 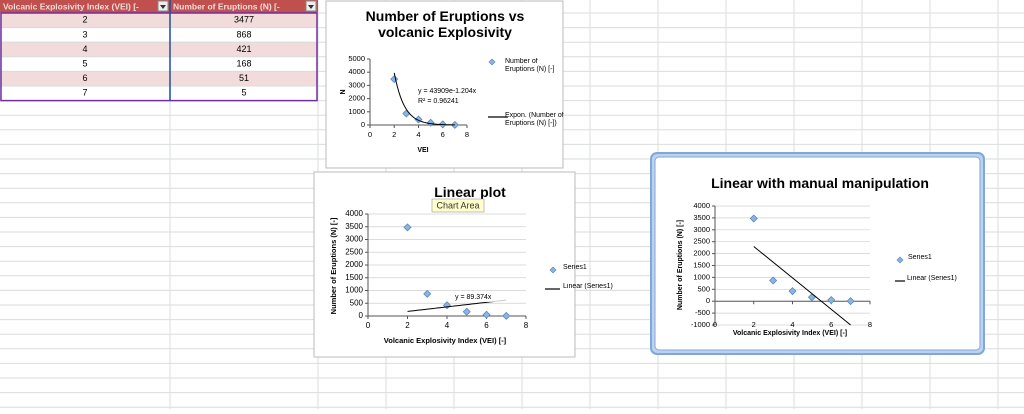 What do you see at coordinates (243, 34) in the screenshot?
I see `cell-text: 868` at bounding box center [243, 34].